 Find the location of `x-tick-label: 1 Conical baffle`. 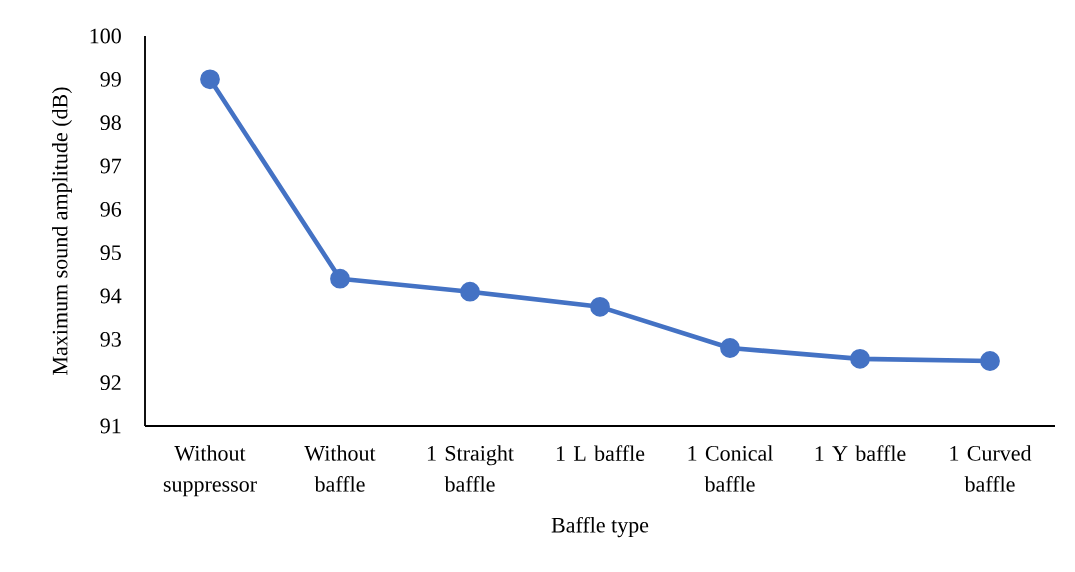

x-tick-label: 1 Conical baffle is located at coordinates (730, 468).